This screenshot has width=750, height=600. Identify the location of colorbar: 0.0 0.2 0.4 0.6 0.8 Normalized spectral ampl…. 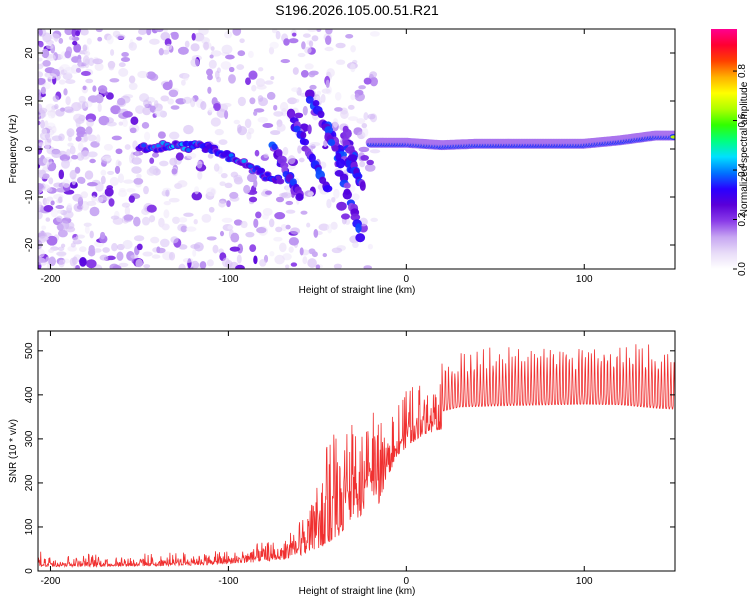
(730, 152).